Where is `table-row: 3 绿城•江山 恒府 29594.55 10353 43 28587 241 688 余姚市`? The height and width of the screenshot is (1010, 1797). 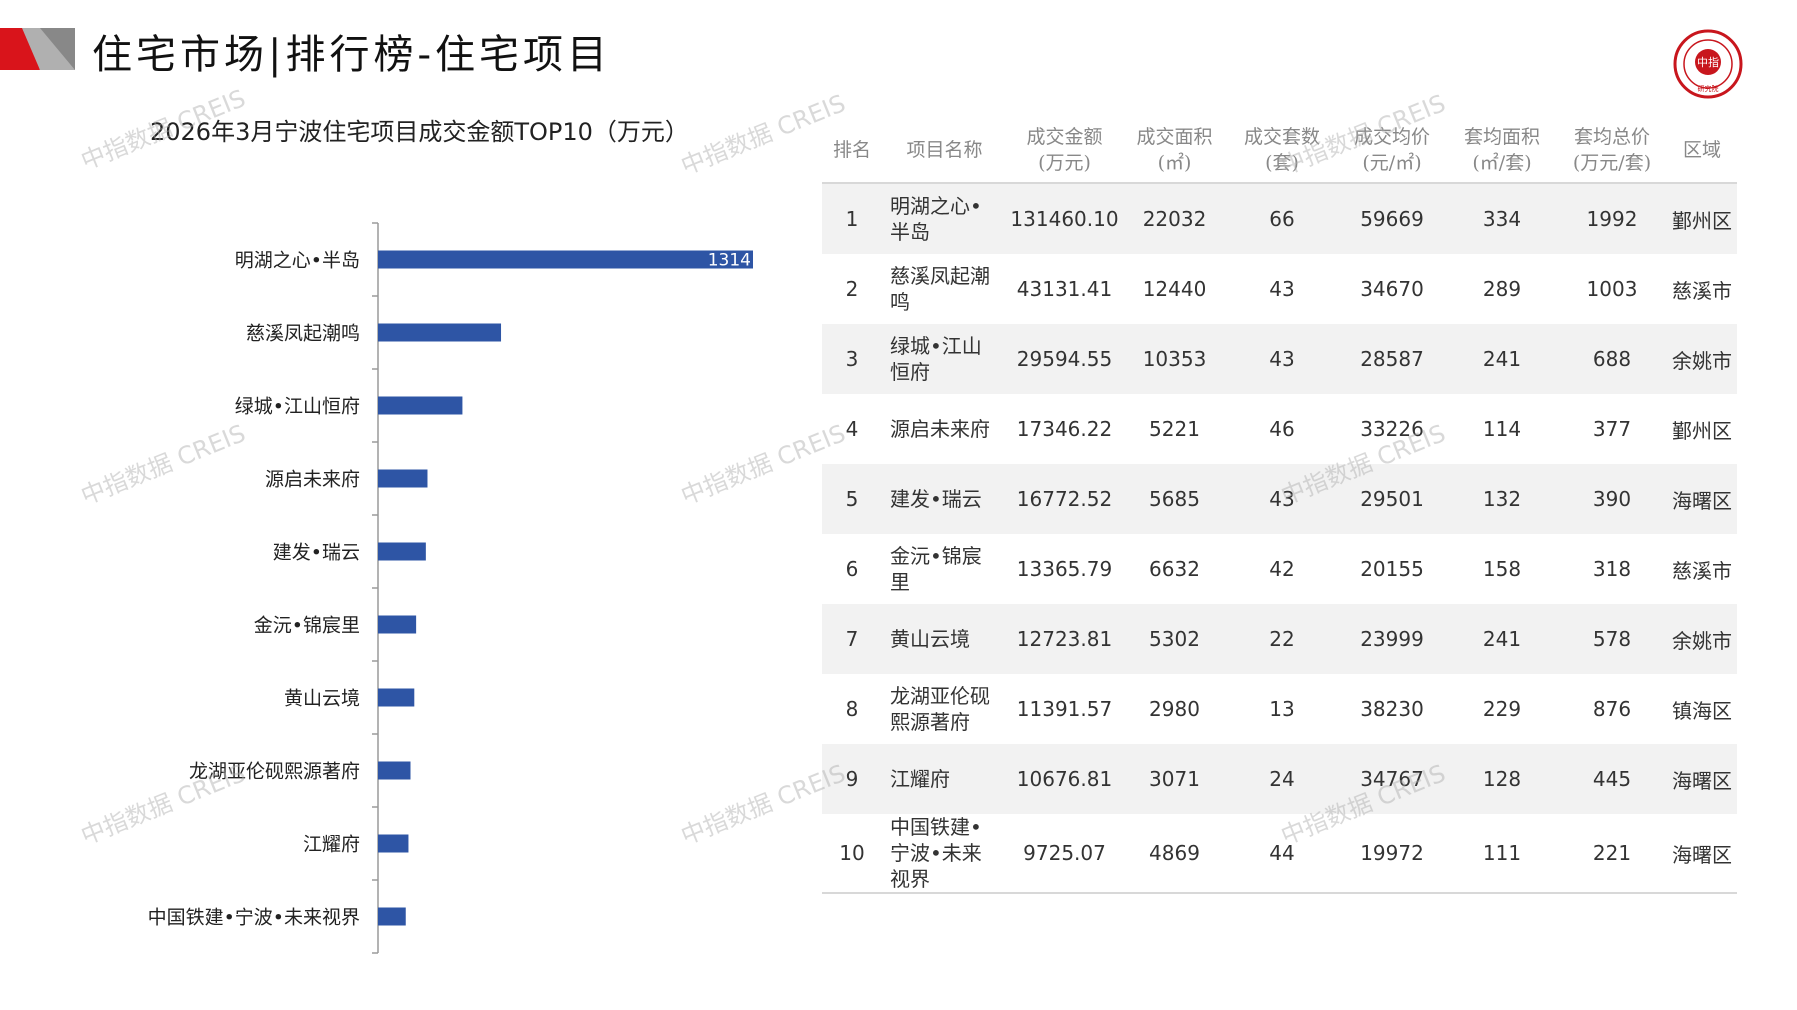 table-row: 3 绿城•江山 恒府 29594.55 10353 43 28587 241 688 余姚市 is located at coordinates (1279, 359).